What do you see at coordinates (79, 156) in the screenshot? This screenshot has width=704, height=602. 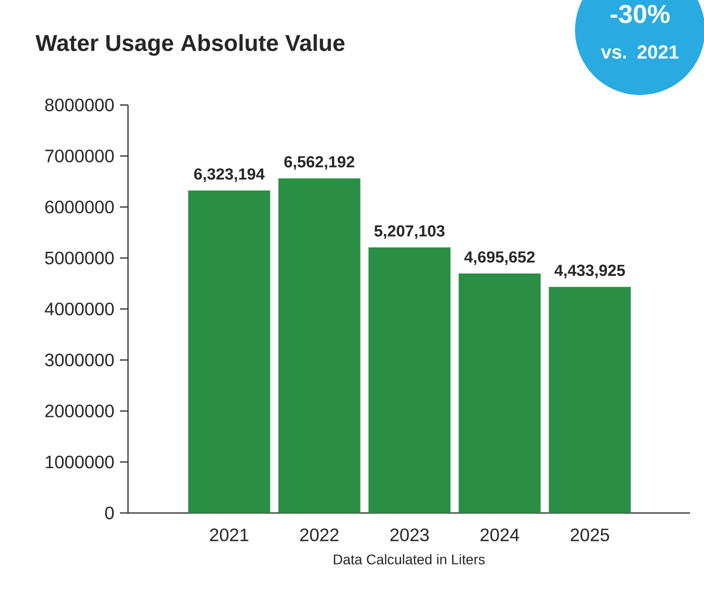 I see `y-tick-label: 7000000` at bounding box center [79, 156].